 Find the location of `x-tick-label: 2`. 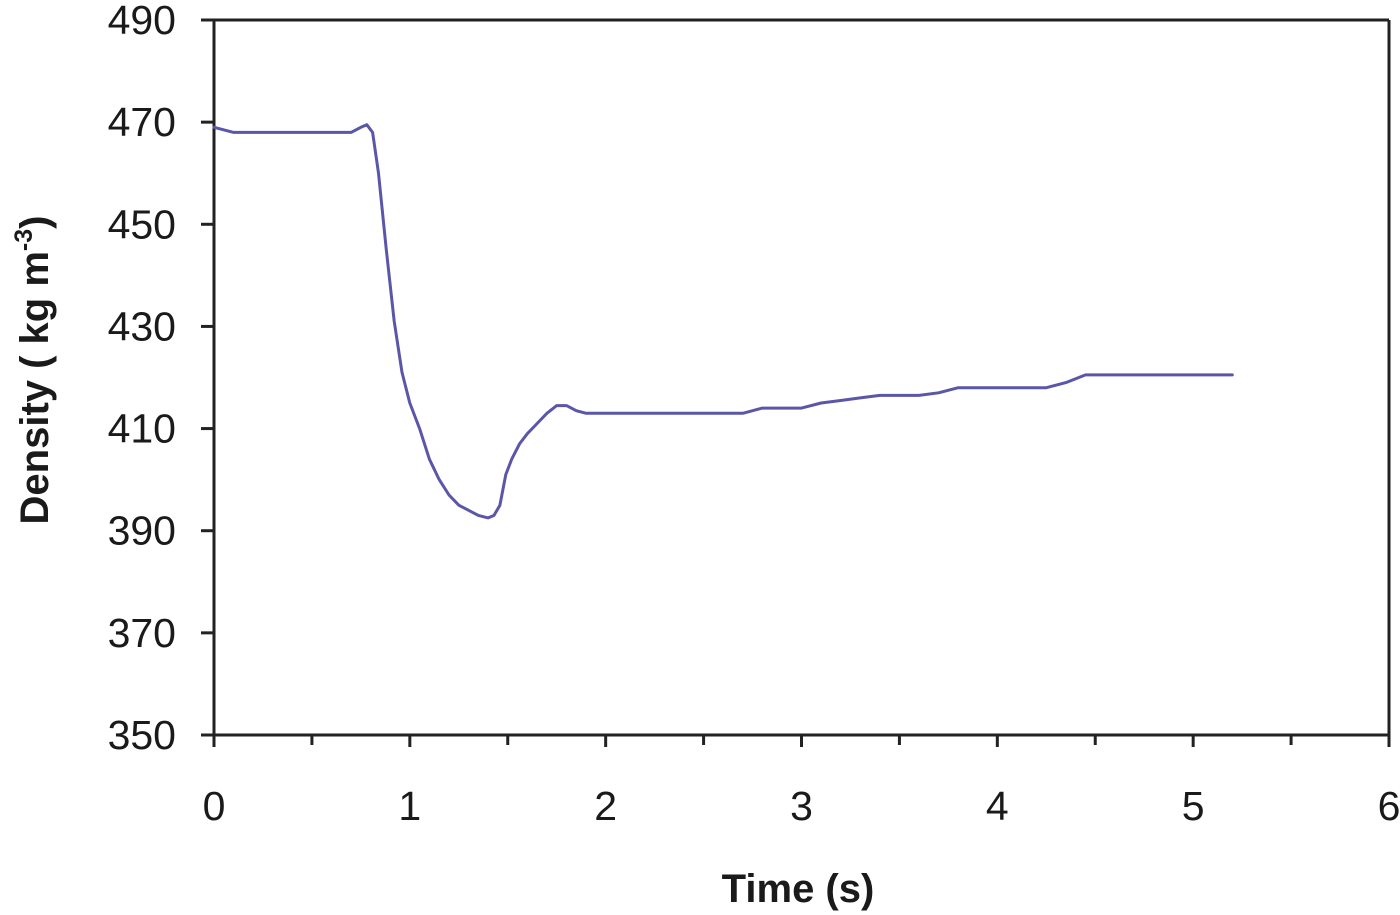

x-tick-label: 2 is located at coordinates (605, 806).